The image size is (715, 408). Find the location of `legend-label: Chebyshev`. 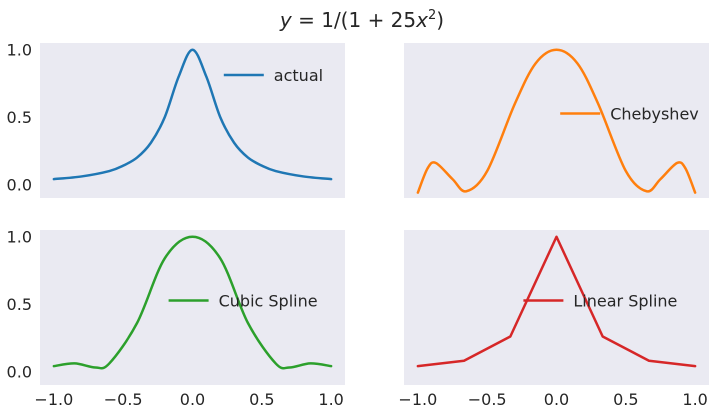

legend-label: Chebyshev is located at coordinates (654, 114).